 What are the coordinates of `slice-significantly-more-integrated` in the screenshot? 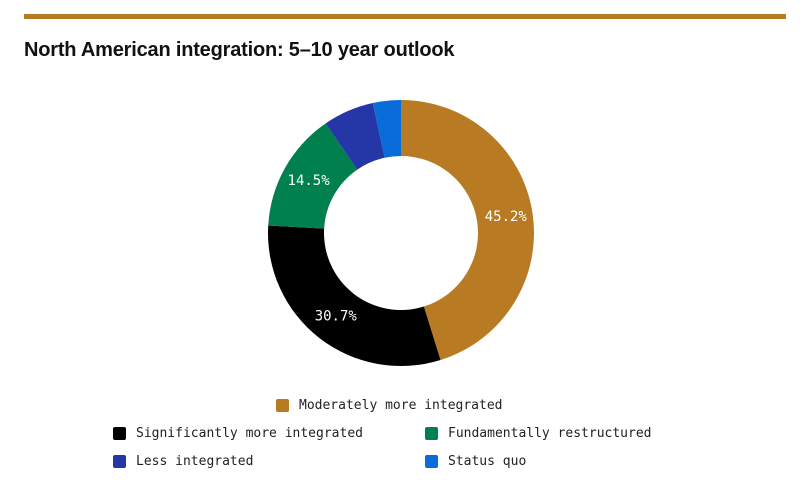 It's located at (354, 295).